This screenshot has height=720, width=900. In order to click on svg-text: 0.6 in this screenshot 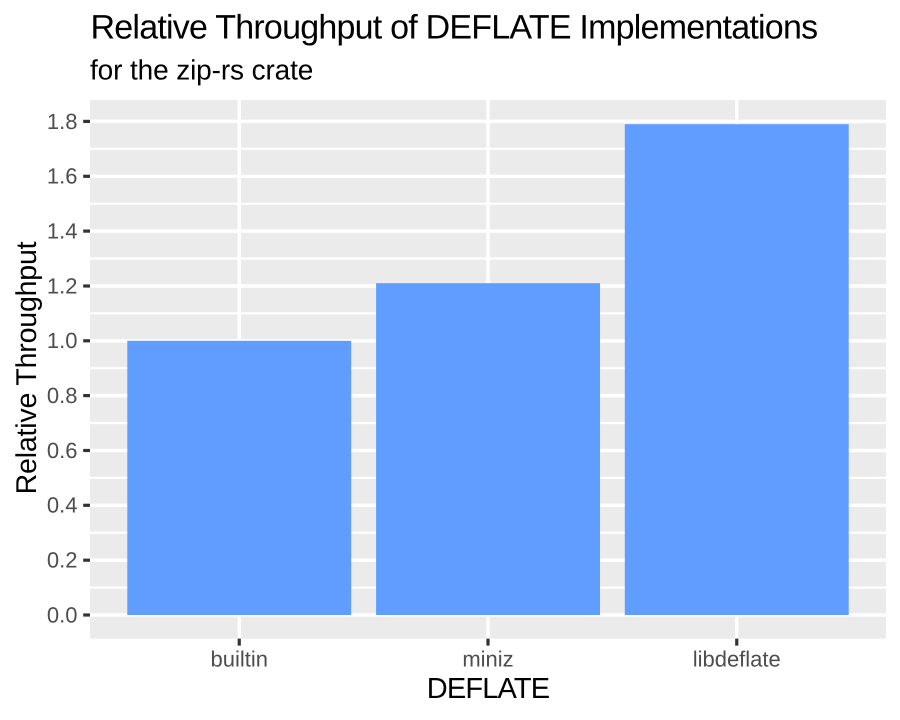, I will do `click(62, 450)`.